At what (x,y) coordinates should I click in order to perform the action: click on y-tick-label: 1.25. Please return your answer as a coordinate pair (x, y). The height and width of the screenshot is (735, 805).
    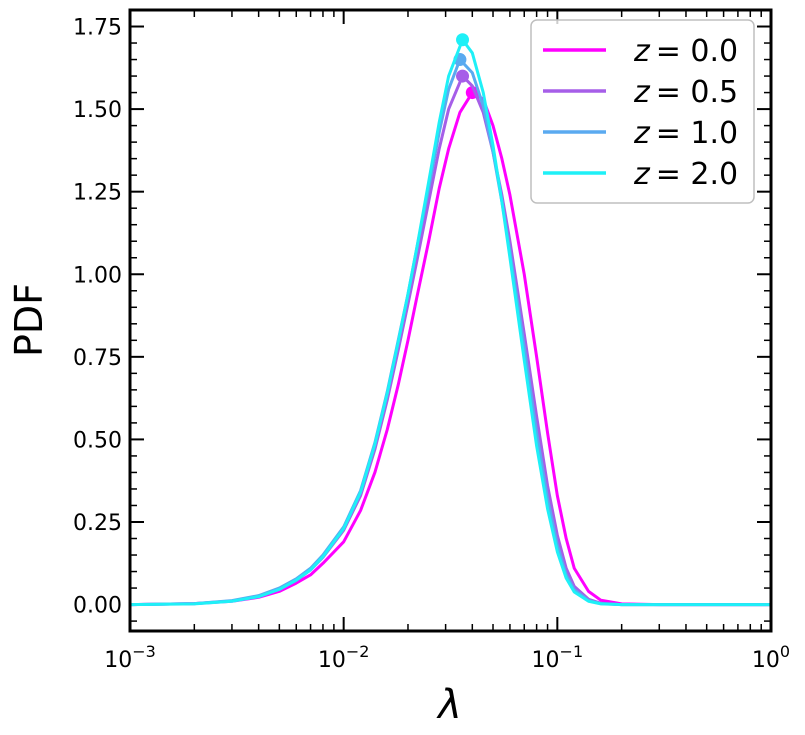
    Looking at the image, I should click on (97, 193).